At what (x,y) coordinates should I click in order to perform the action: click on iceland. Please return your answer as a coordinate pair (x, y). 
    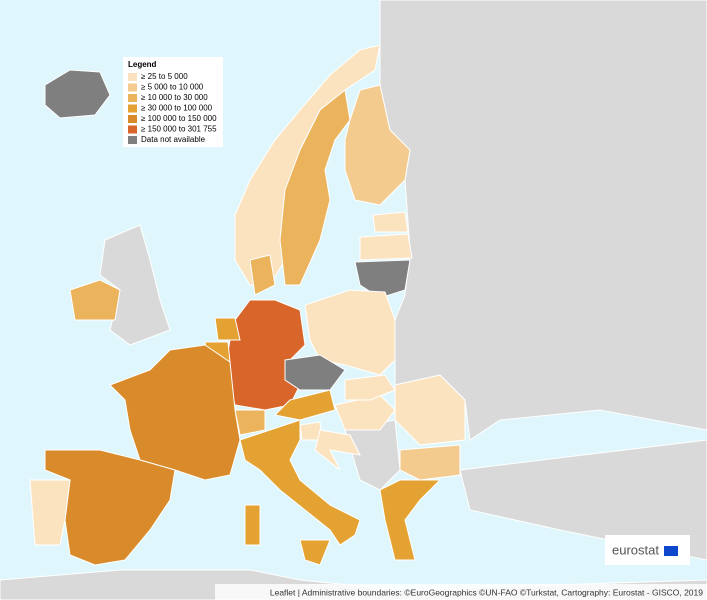
    Looking at the image, I should click on (77, 94).